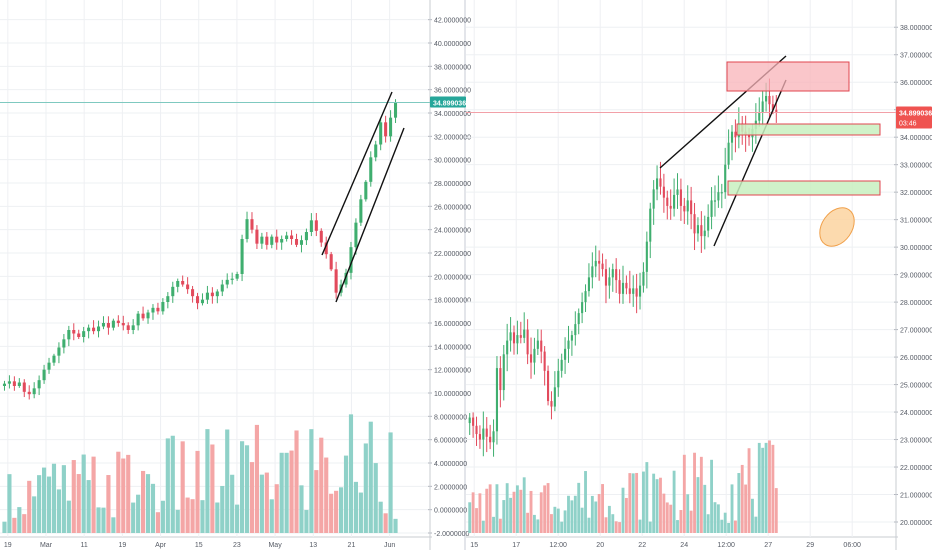 Image resolution: width=932 pixels, height=550 pixels. What do you see at coordinates (916, 83) in the screenshot?
I see `y-tick-label: 36.0000000` at bounding box center [916, 83].